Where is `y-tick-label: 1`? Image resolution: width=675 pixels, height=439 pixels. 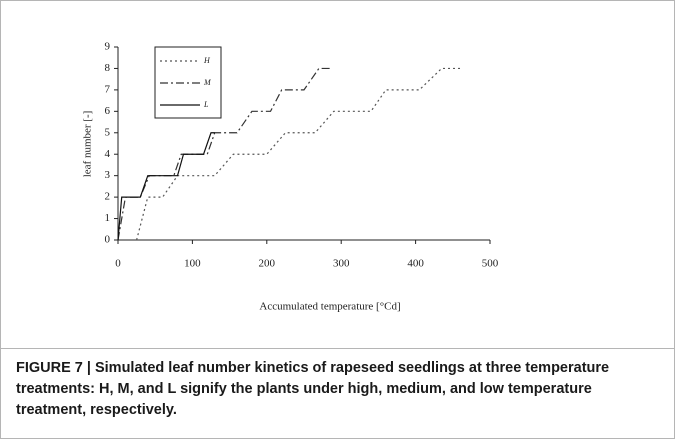 y-tick-label: 1 is located at coordinates (108, 218).